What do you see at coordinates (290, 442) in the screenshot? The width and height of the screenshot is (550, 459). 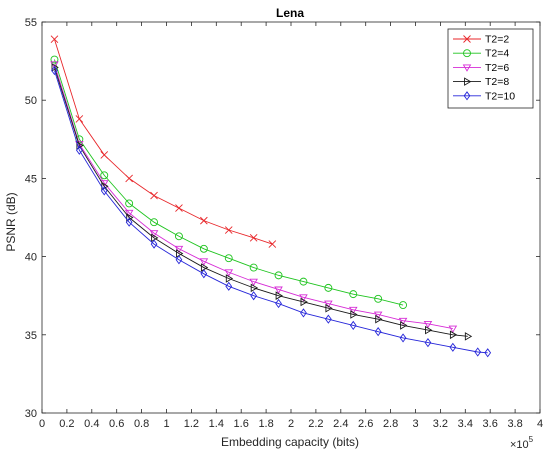 I see `x-axis-label: Embedding capacity (bits)` at bounding box center [290, 442].